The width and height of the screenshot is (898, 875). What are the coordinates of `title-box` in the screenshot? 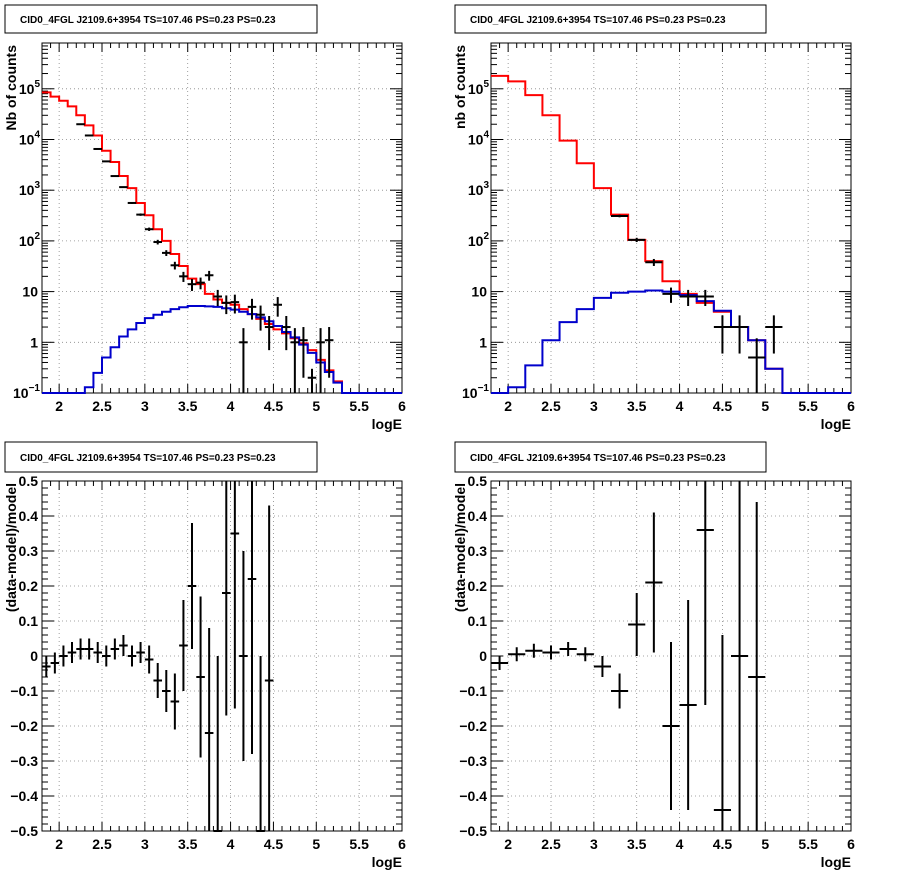 It's located at (161, 457).